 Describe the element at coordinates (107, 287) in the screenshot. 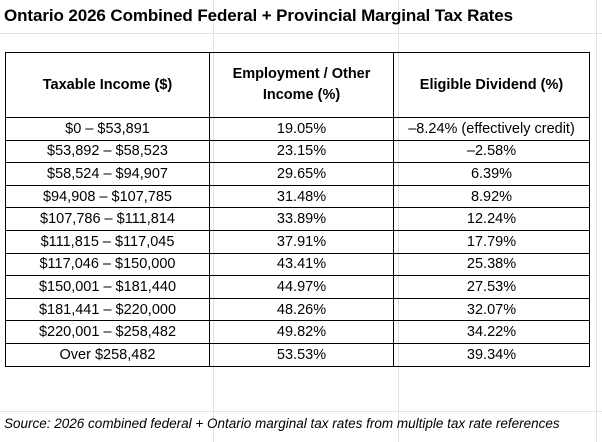

I see `cell-taxable-income: $150,001 – $181,440` at that location.